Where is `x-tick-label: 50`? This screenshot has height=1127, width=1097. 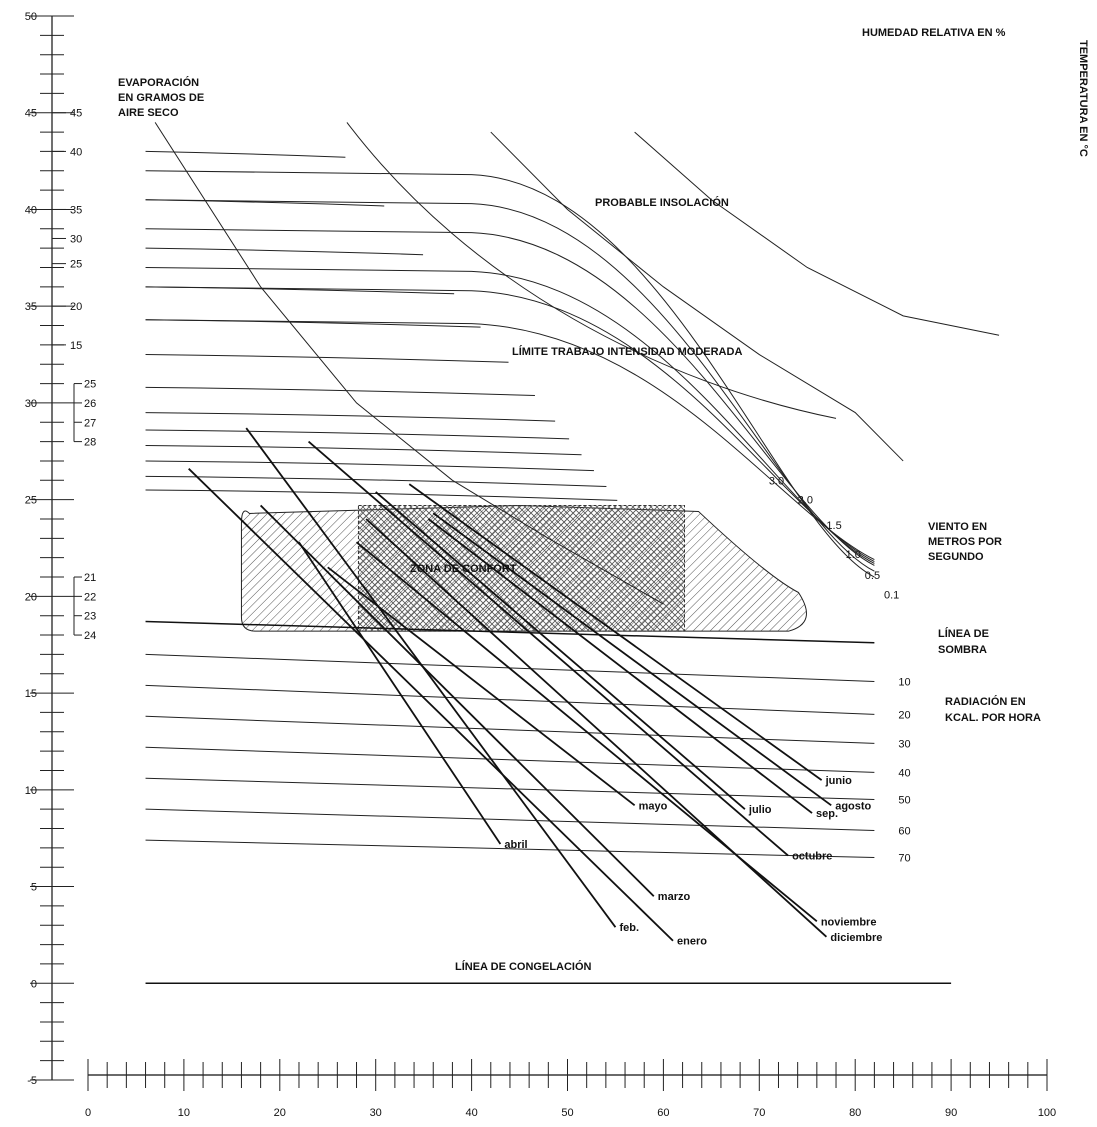 x-tick-label: 50 is located at coordinates (567, 1113).